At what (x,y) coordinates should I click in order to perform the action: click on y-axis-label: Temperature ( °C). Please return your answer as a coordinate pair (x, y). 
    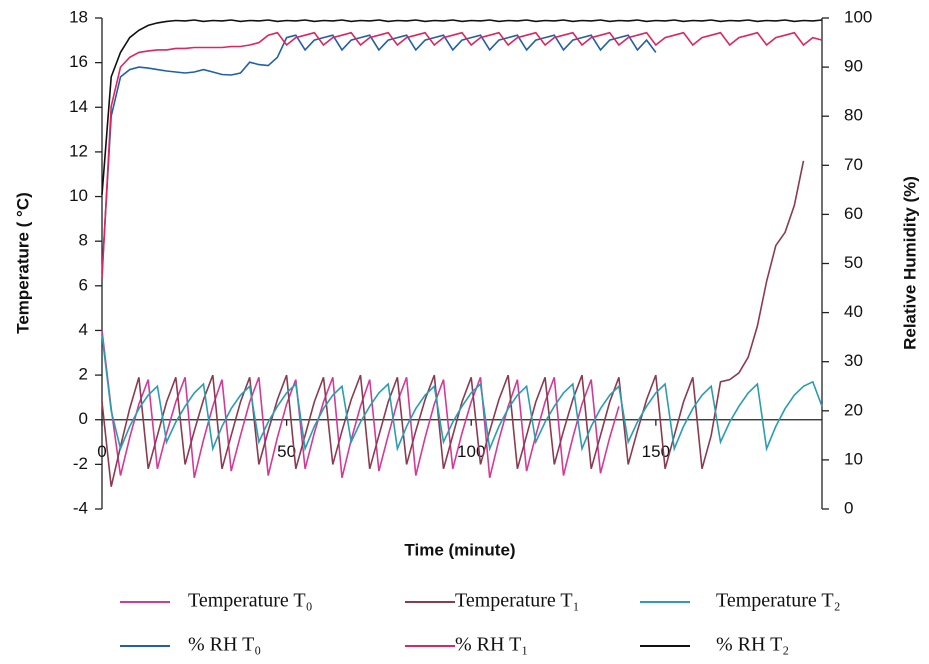
    Looking at the image, I should click on (22, 263).